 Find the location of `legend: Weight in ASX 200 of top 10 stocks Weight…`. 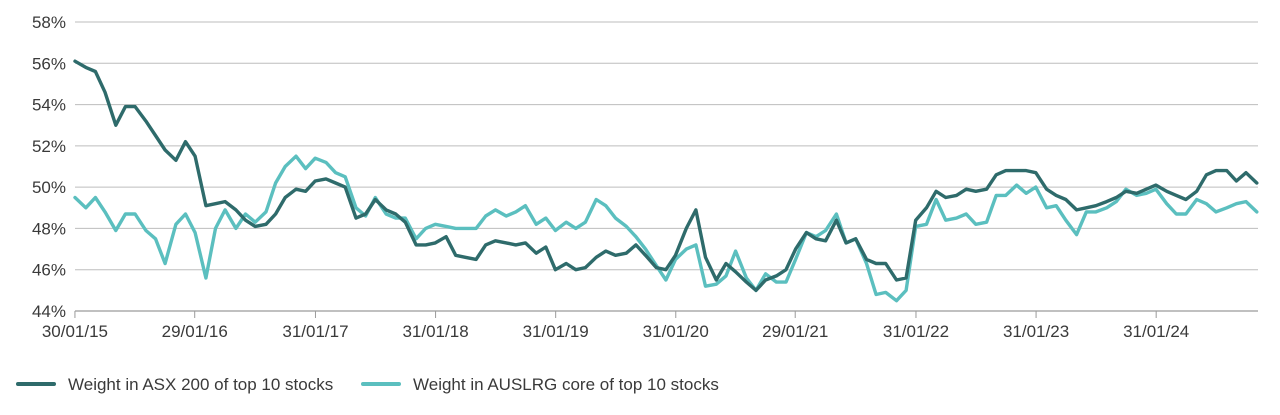

legend: Weight in ASX 200 of top 10 stocks Weight… is located at coordinates (367, 384).